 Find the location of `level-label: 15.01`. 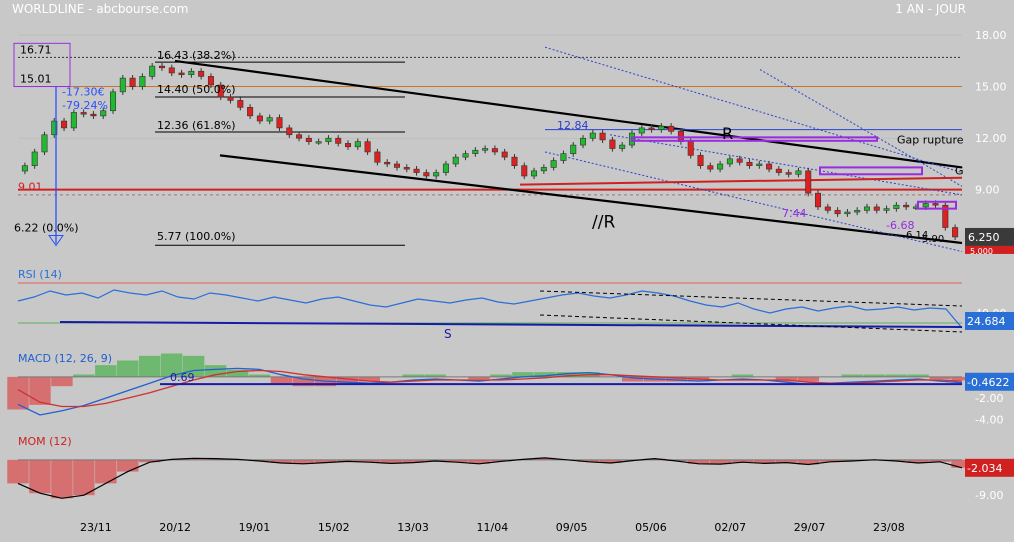

level-label: 15.01 is located at coordinates (36, 79).